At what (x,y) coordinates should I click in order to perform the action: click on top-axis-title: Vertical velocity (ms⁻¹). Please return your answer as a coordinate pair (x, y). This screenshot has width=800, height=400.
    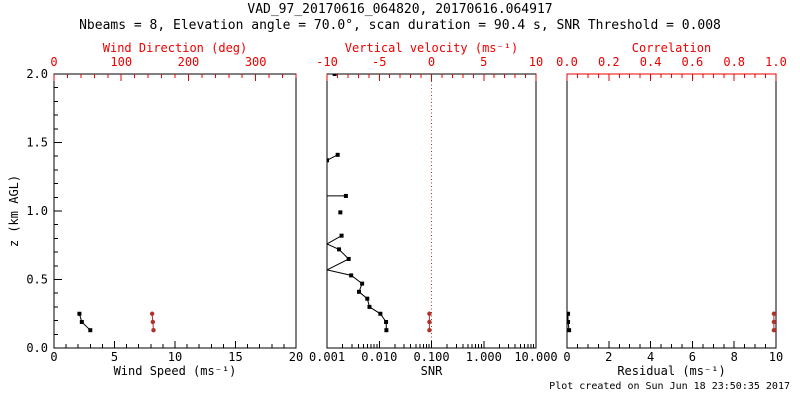
    Looking at the image, I should click on (431, 48).